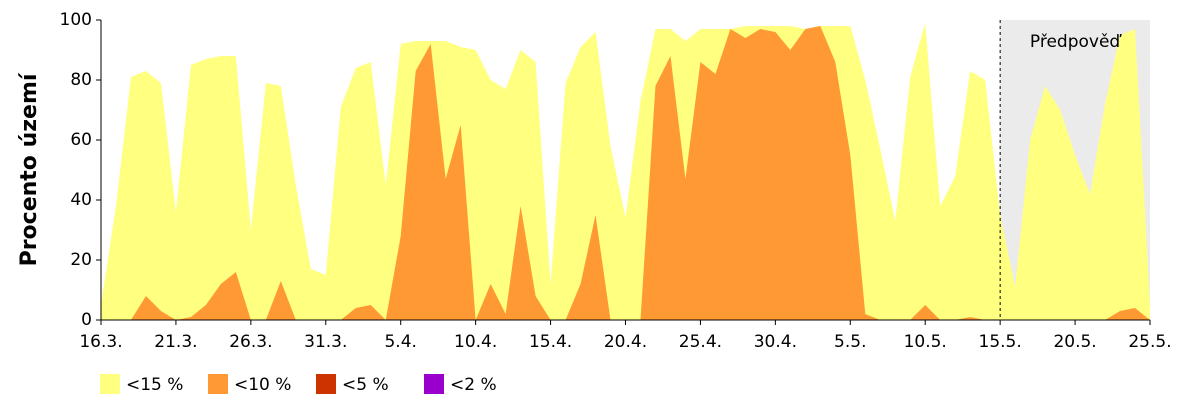 The width and height of the screenshot is (1200, 404). What do you see at coordinates (1076, 42) in the screenshot?
I see `forecast-label: Předpověď` at bounding box center [1076, 42].